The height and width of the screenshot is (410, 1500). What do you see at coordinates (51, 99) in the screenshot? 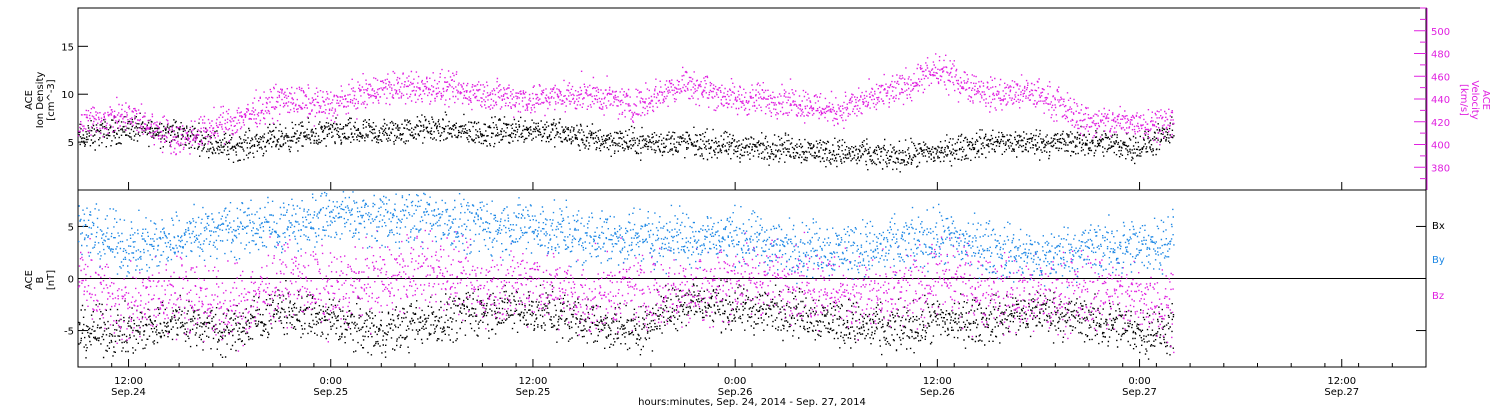
I see `density-label-line-3: [cm^-3]` at bounding box center [51, 99].